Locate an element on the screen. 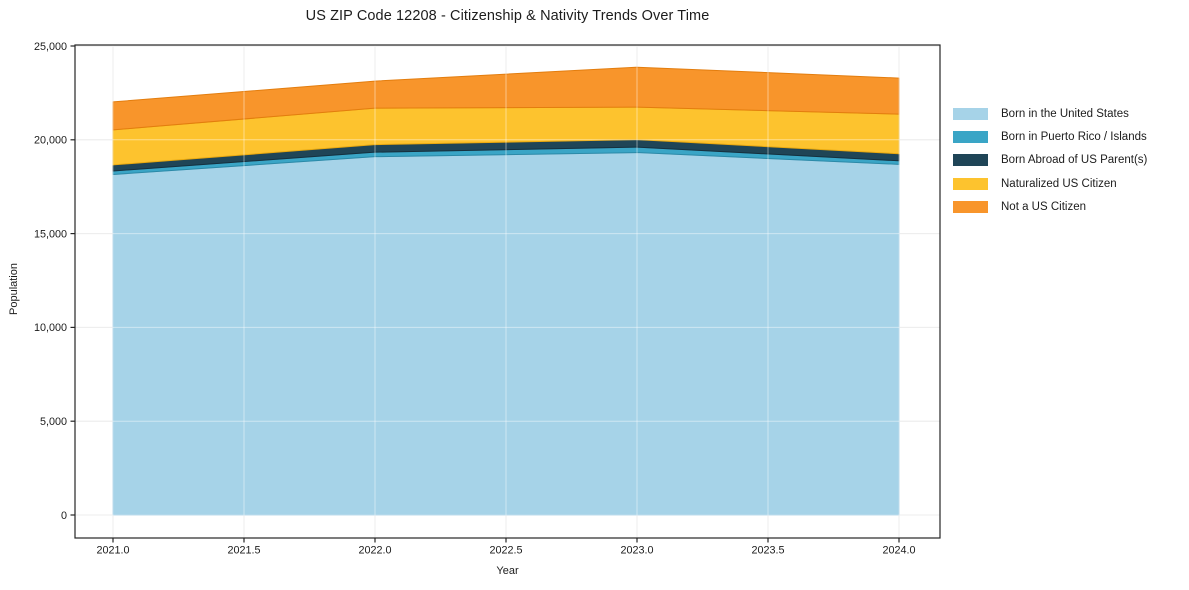  x-tick-label: 2022.0 is located at coordinates (374, 551).